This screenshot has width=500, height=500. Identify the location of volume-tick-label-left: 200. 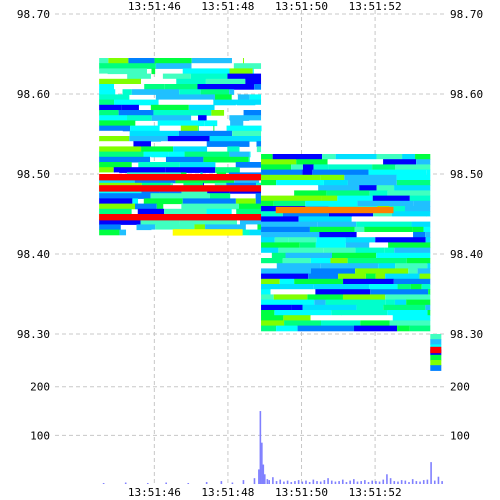
(40, 387).